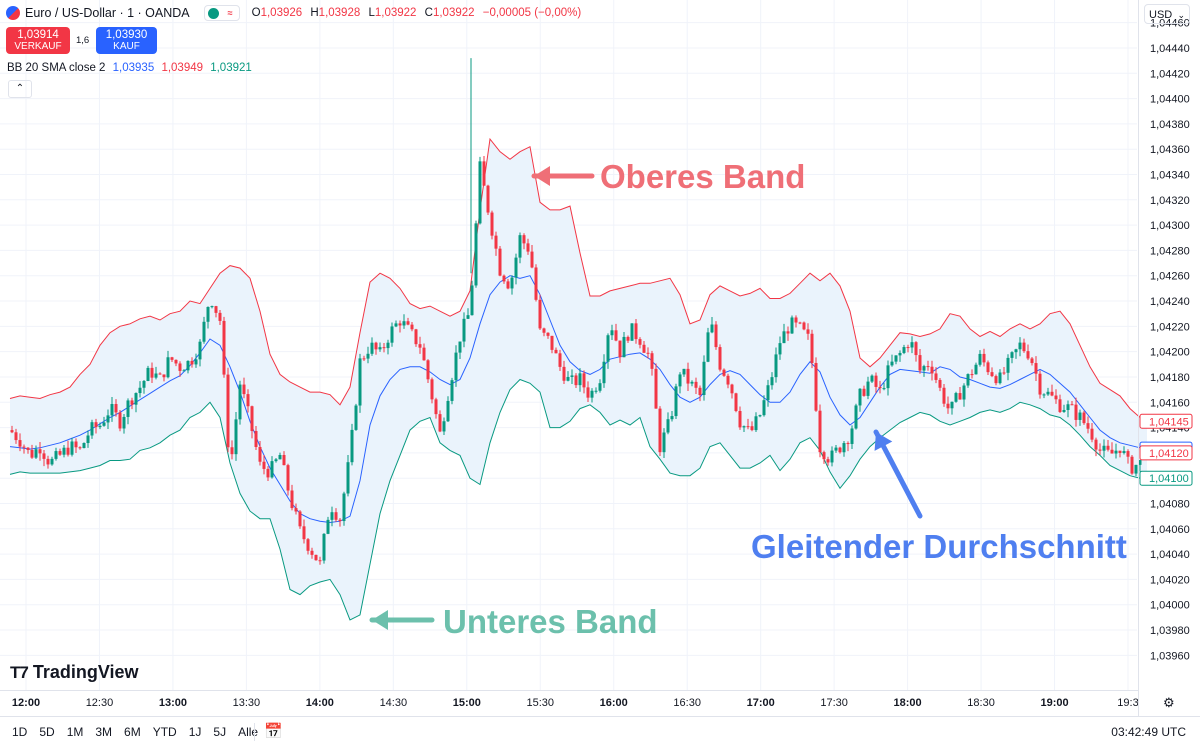 Image resolution: width=1200 pixels, height=750 pixels. What do you see at coordinates (541, 703) in the screenshot?
I see `x-tick-label: 15:30` at bounding box center [541, 703].